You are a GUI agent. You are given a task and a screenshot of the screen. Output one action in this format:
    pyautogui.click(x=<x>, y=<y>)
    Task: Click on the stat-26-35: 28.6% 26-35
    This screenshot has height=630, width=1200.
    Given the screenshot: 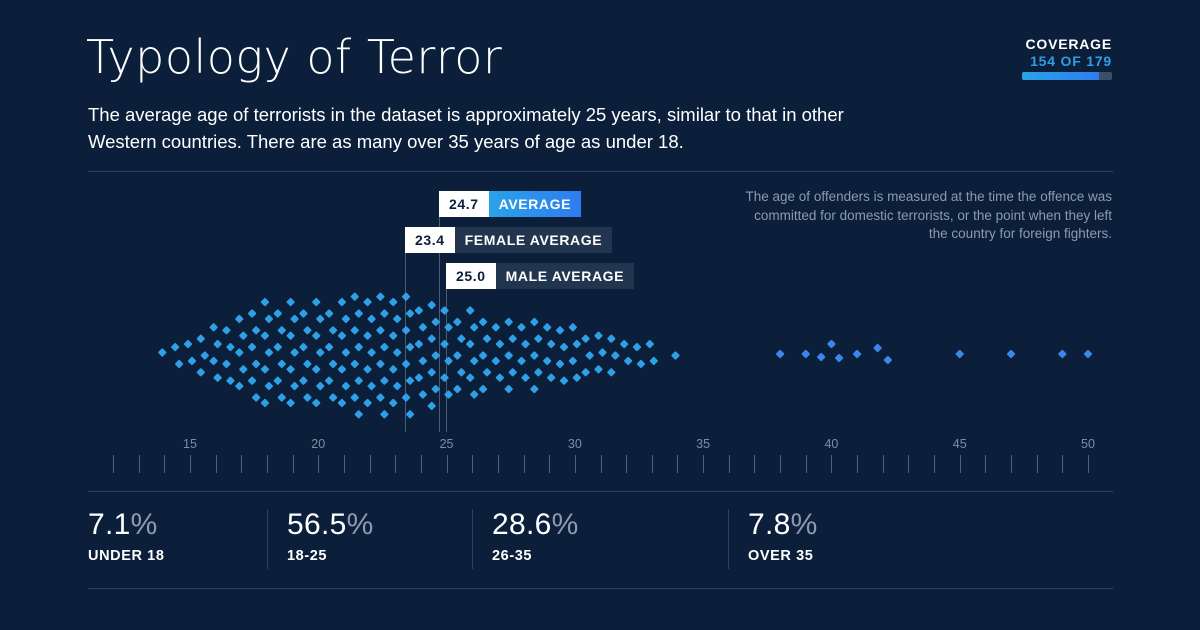 What is the action you would take?
    pyautogui.click(x=535, y=536)
    